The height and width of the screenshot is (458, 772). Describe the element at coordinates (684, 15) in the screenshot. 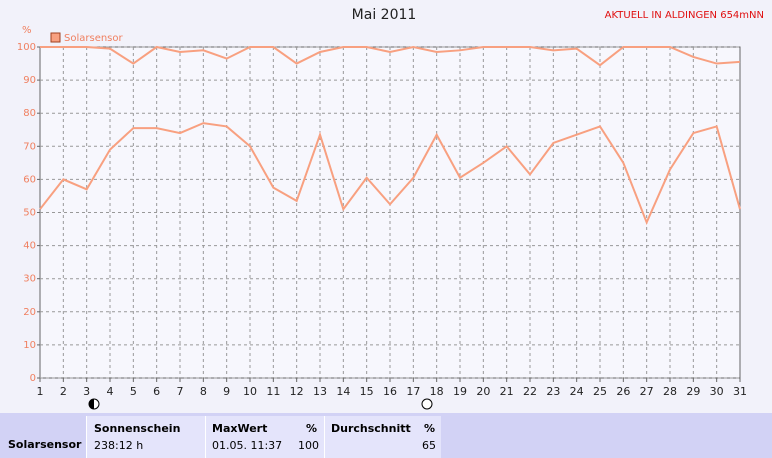

I see `station-label: AKTUELL IN ALDINGEN 654mNN` at that location.